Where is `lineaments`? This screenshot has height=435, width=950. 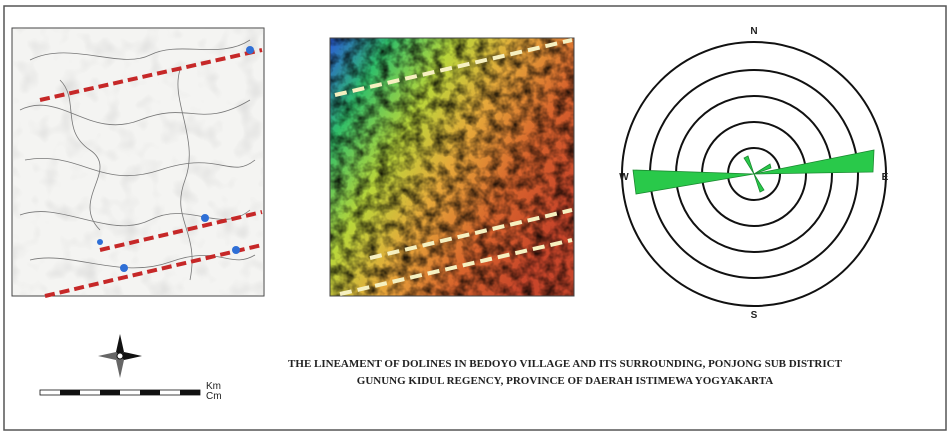 lineaments is located at coordinates (151, 173).